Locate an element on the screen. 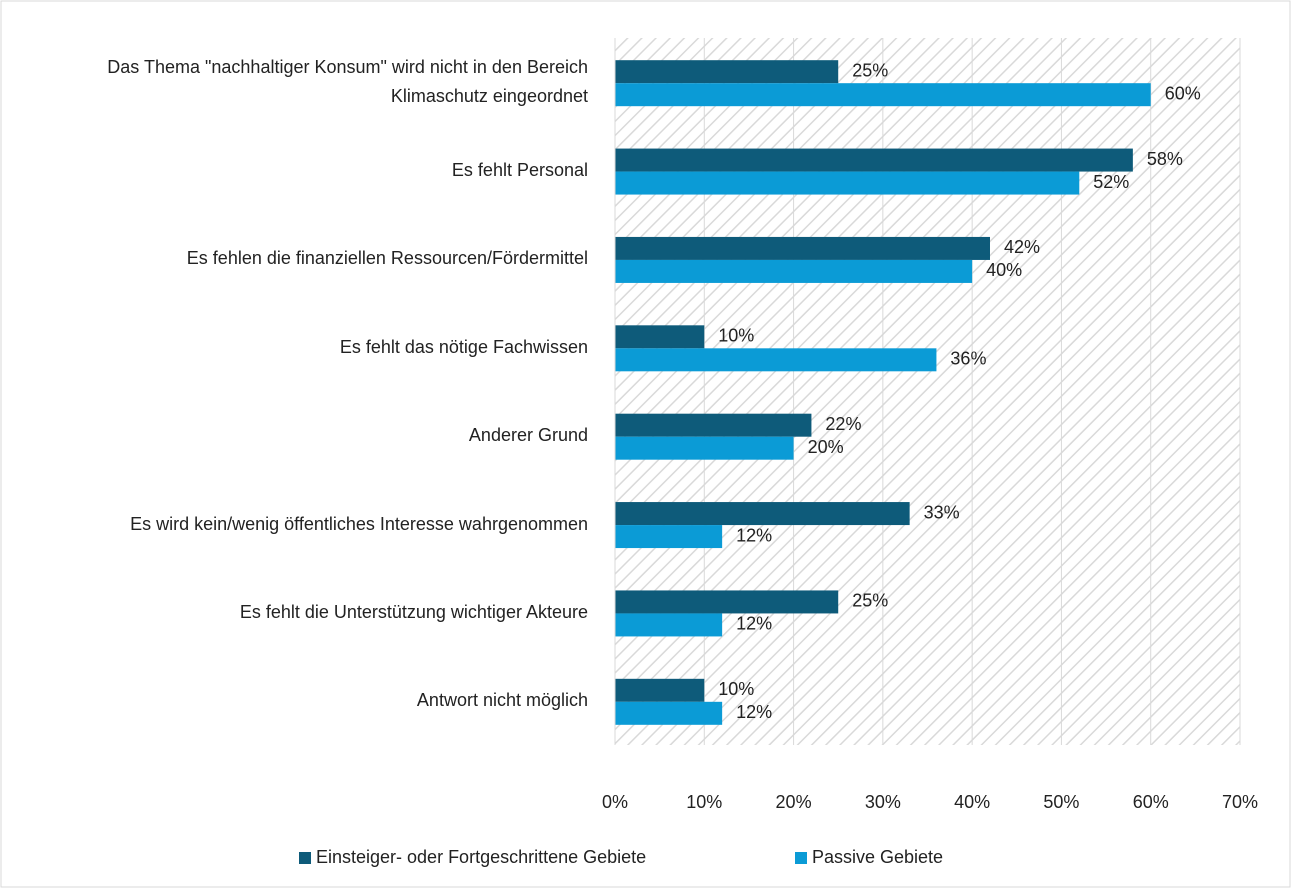 The image size is (1291, 888). value-label: 20% is located at coordinates (826, 447).